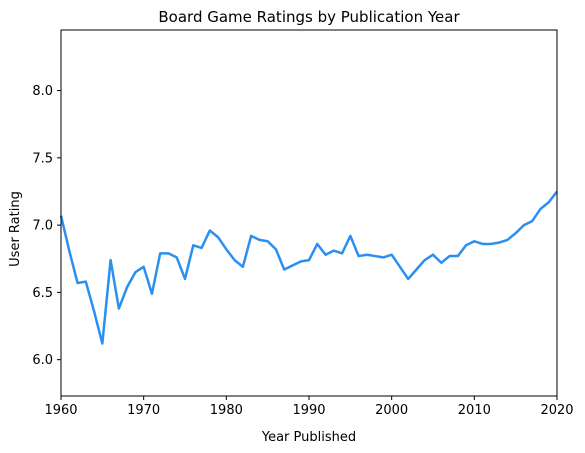 This screenshot has width=585, height=453. What do you see at coordinates (42, 91) in the screenshot?
I see `y-tick-label: 8.0` at bounding box center [42, 91].